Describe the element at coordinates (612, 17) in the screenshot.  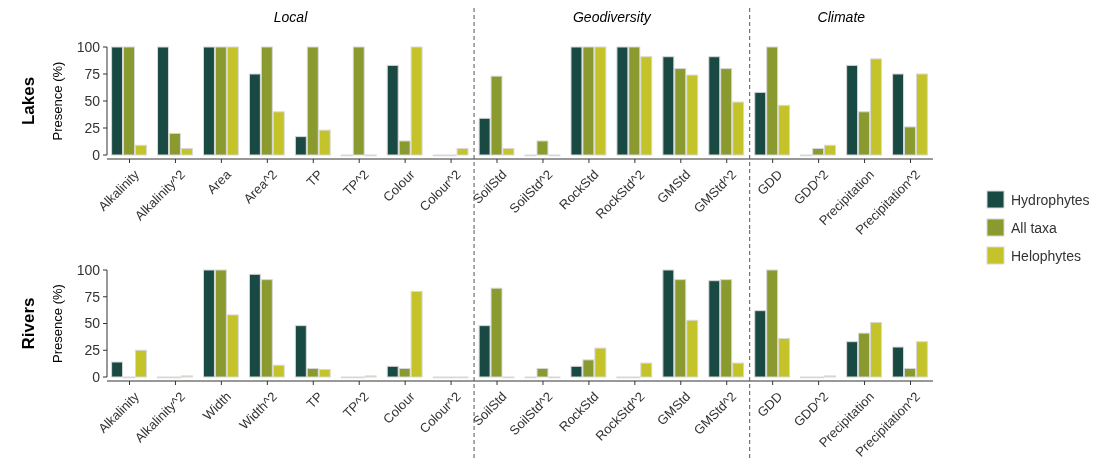
I see `text: Geodiversity` at that location.